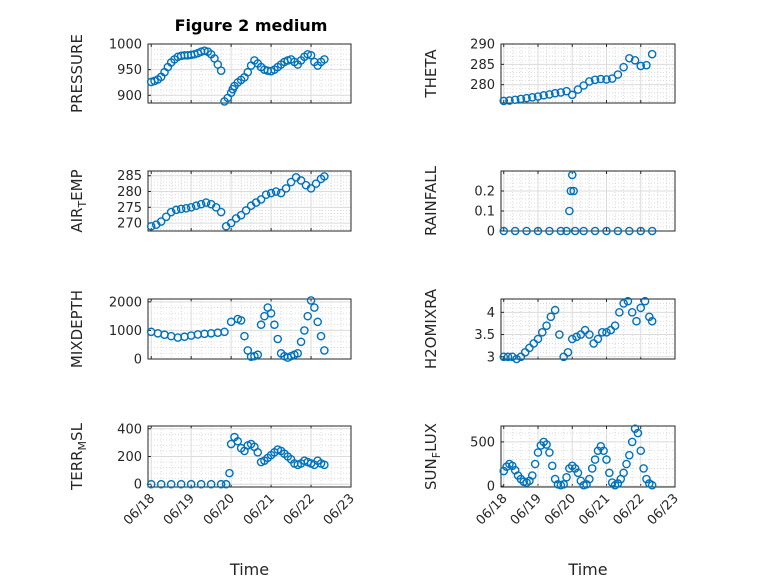 Image resolution: width=778 pixels, height=583 pixels. What do you see at coordinates (432, 456) in the screenshot?
I see `y-axis-label: SUNFLUX` at bounding box center [432, 456].